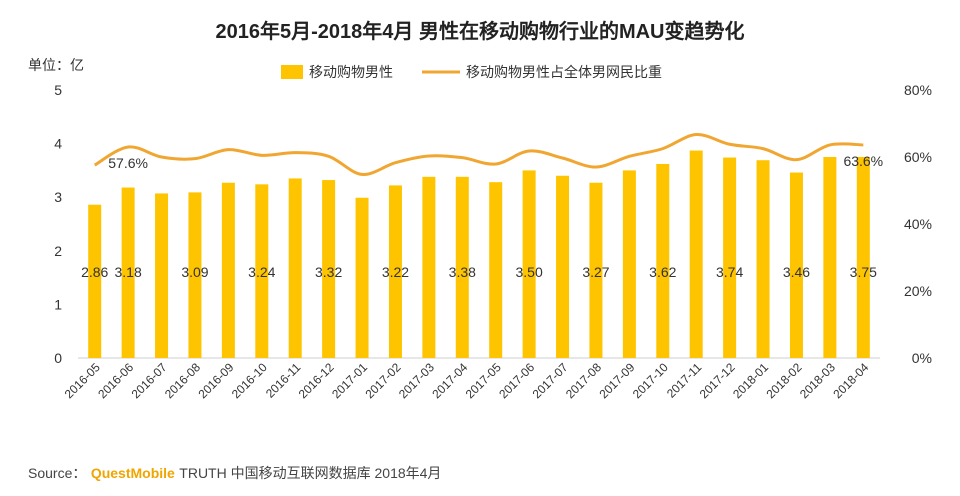 The image size is (960, 496). What do you see at coordinates (56, 65) in the screenshot?
I see `unit-label: 单位：亿` at bounding box center [56, 65].